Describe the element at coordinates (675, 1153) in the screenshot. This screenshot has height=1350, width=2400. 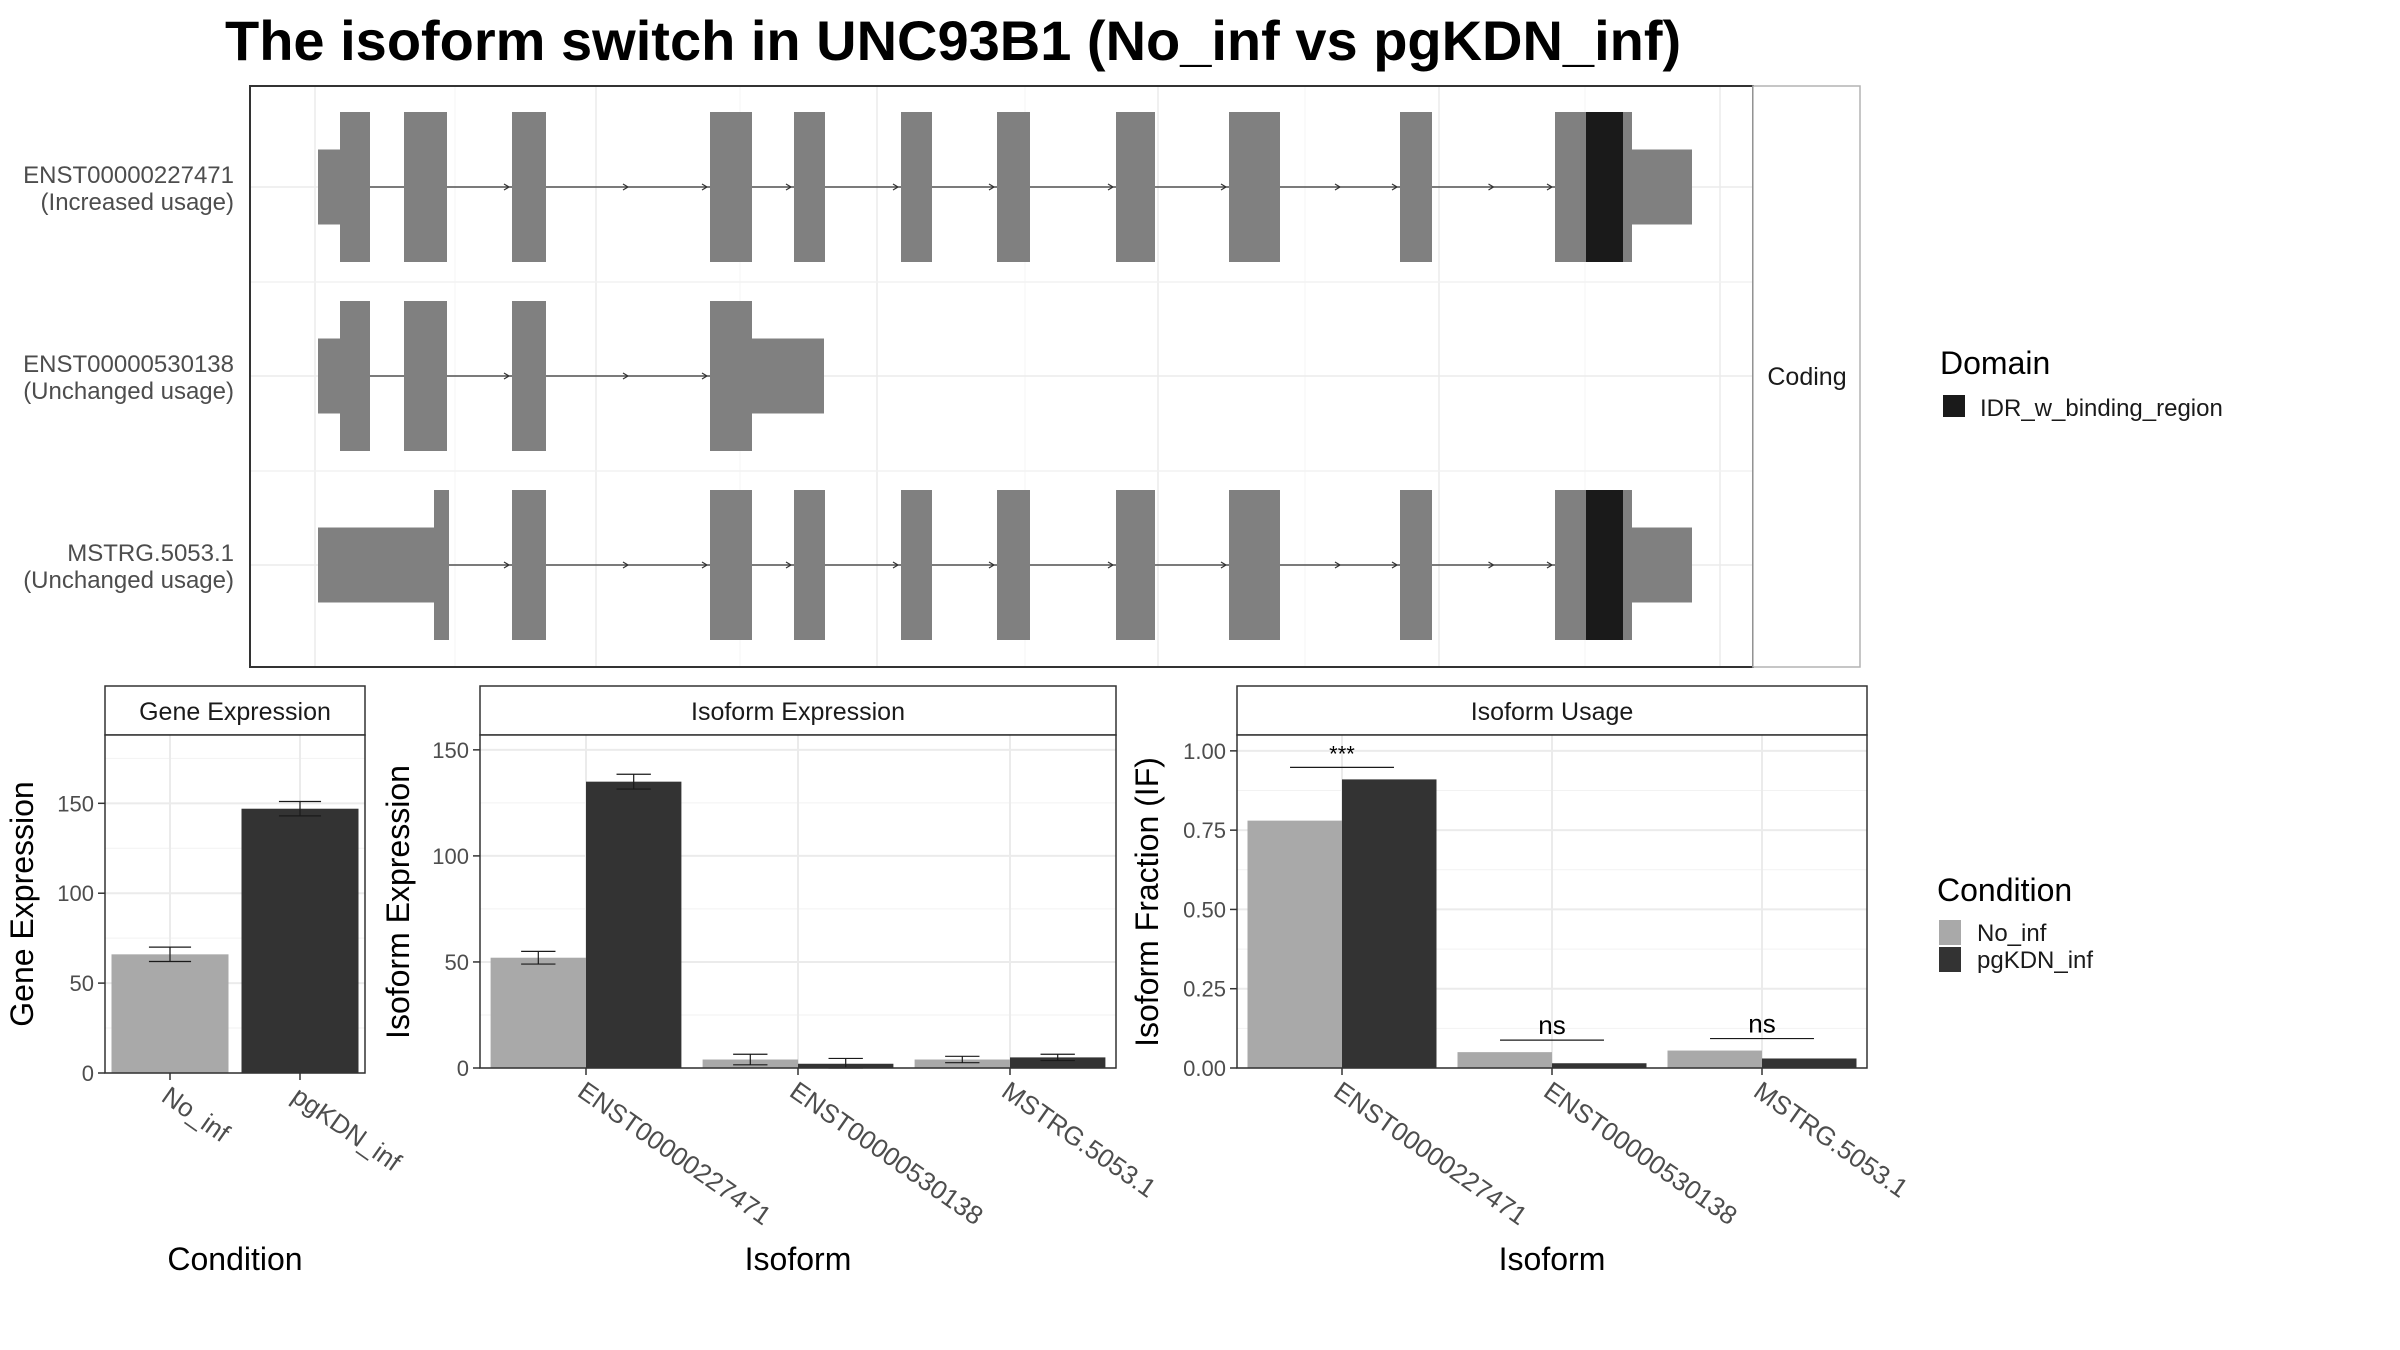
I see `isoform-expression-x-tick-label-enst00000227471: ENST00000227471` at that location.